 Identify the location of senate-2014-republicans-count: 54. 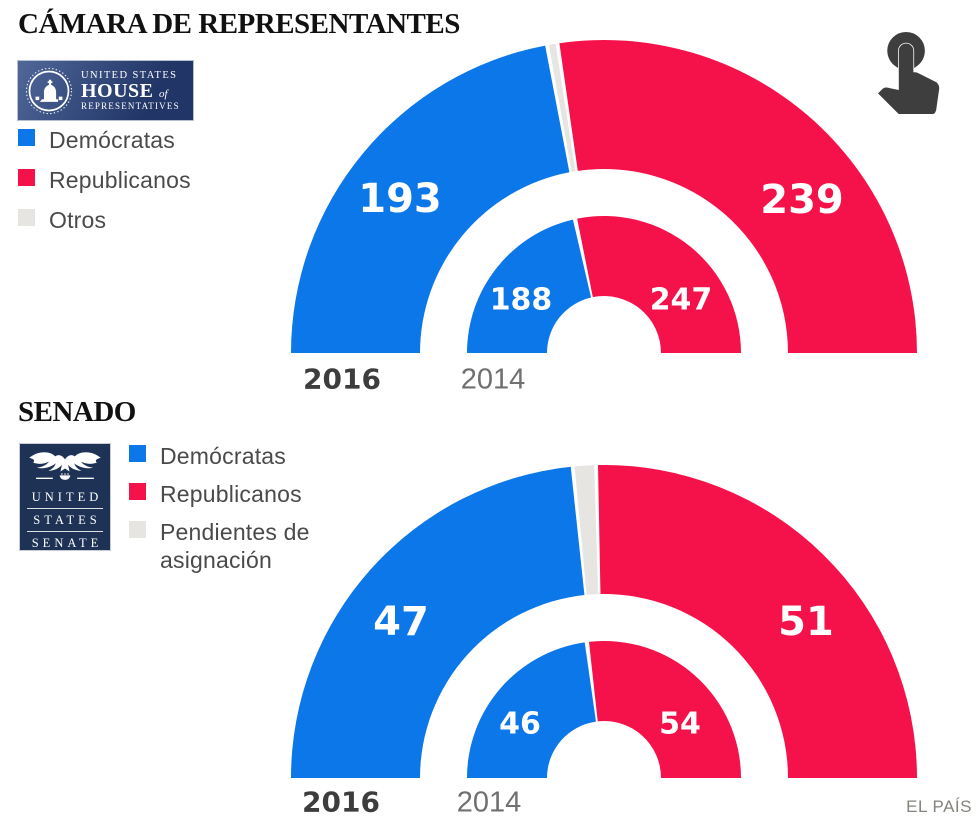
(680, 724).